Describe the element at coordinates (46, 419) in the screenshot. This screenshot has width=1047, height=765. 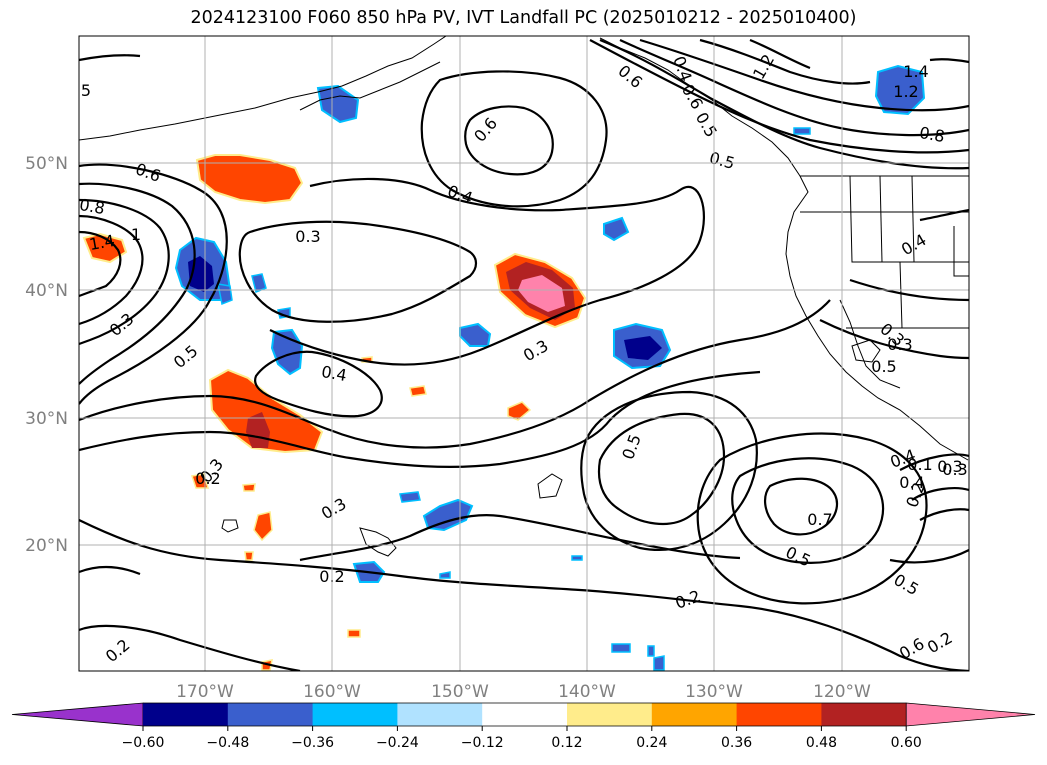
I see `lat-tick-label: 30°N` at that location.